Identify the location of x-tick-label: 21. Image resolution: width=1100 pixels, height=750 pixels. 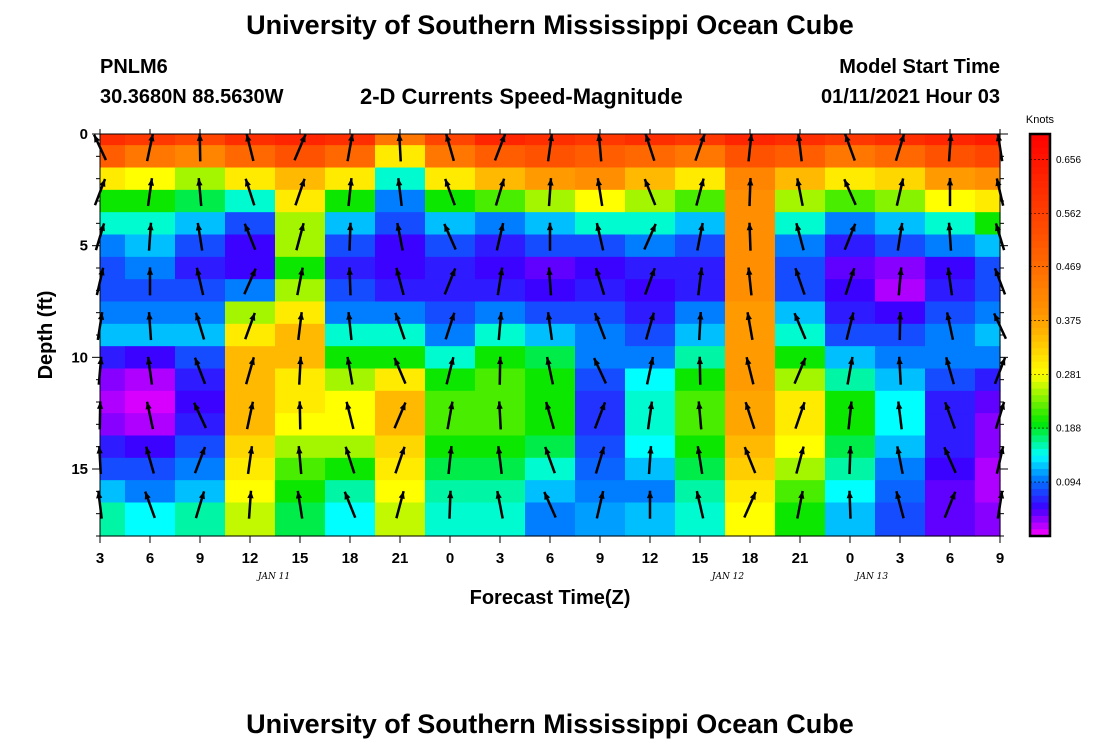
(800, 558).